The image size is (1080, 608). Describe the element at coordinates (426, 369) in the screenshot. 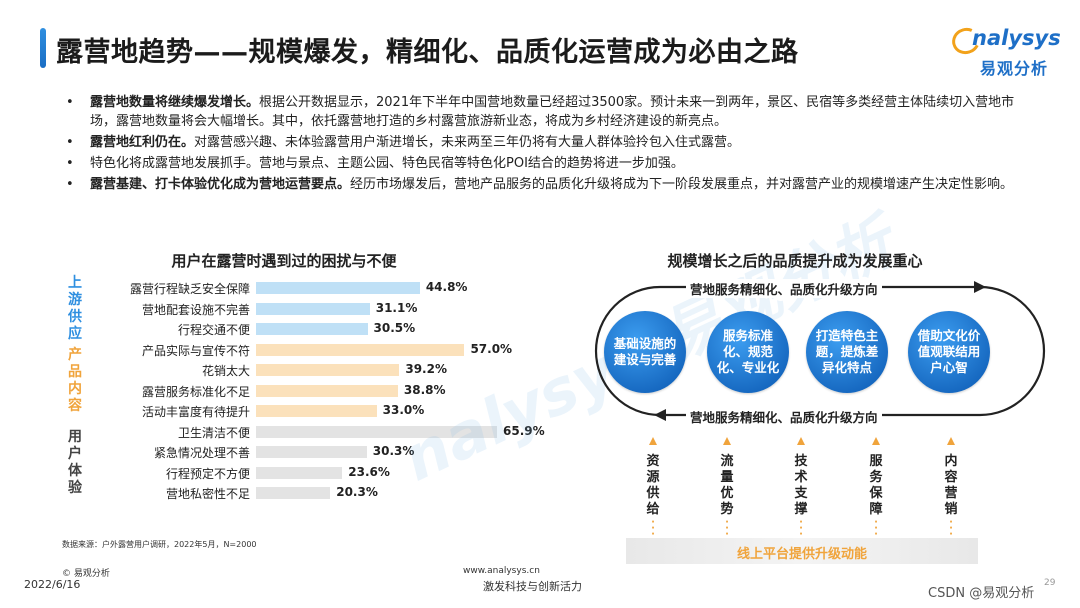

I see `bar-value: 39.2%` at that location.